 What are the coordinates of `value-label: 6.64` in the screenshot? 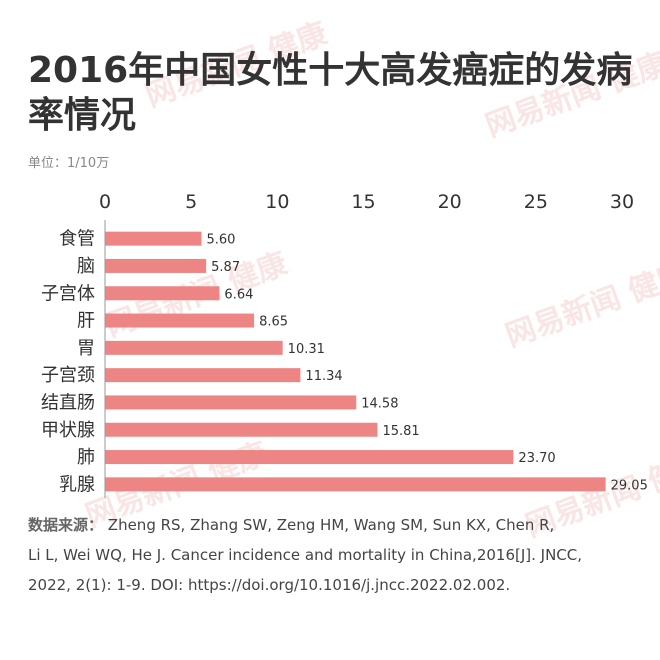 It's located at (238, 294).